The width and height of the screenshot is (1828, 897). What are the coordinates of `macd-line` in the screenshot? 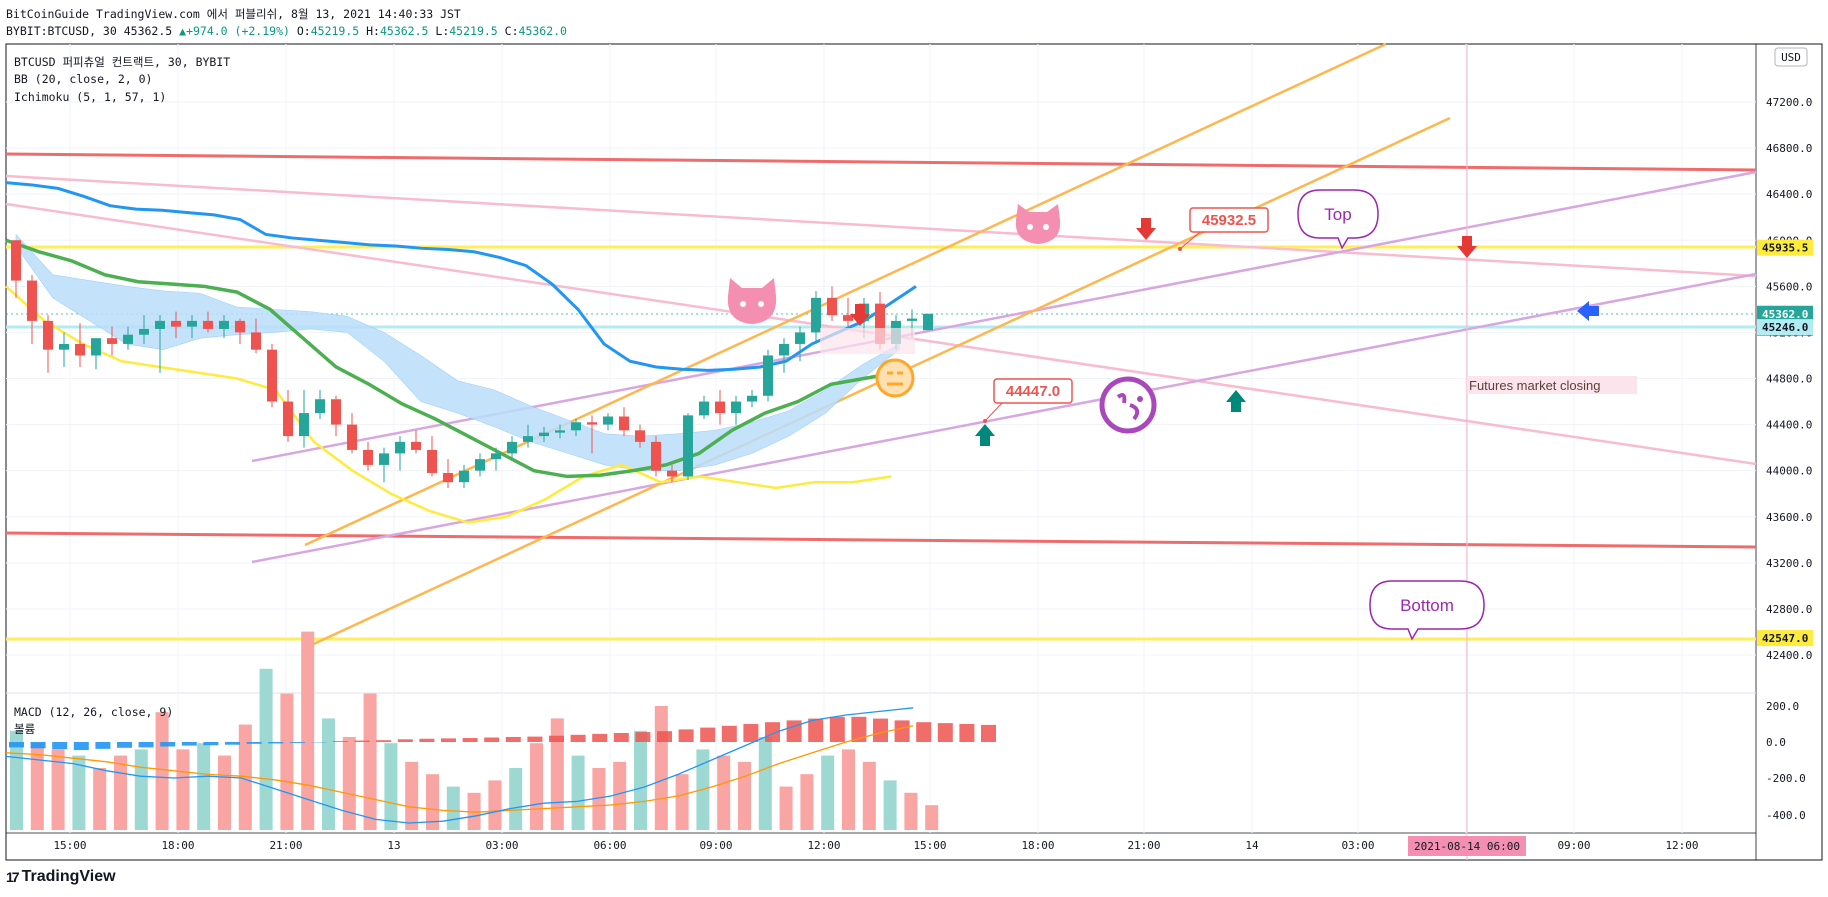 It's located at (459, 765).